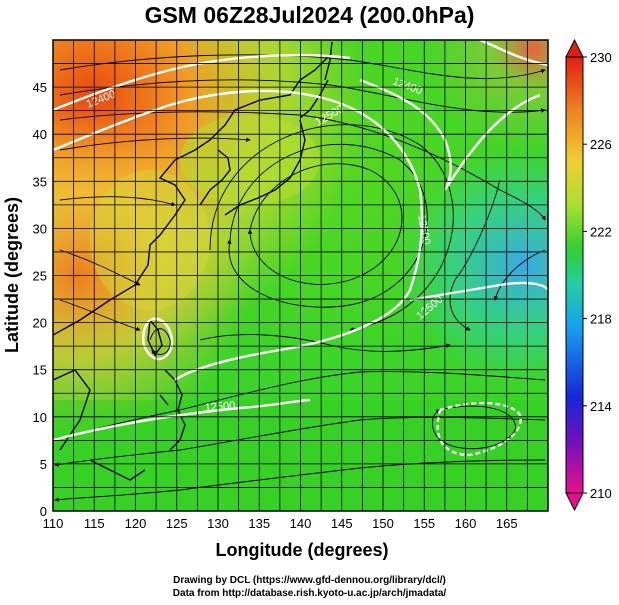 The image size is (619, 605). What do you see at coordinates (259, 523) in the screenshot?
I see `x-tick-label: 135` at bounding box center [259, 523].